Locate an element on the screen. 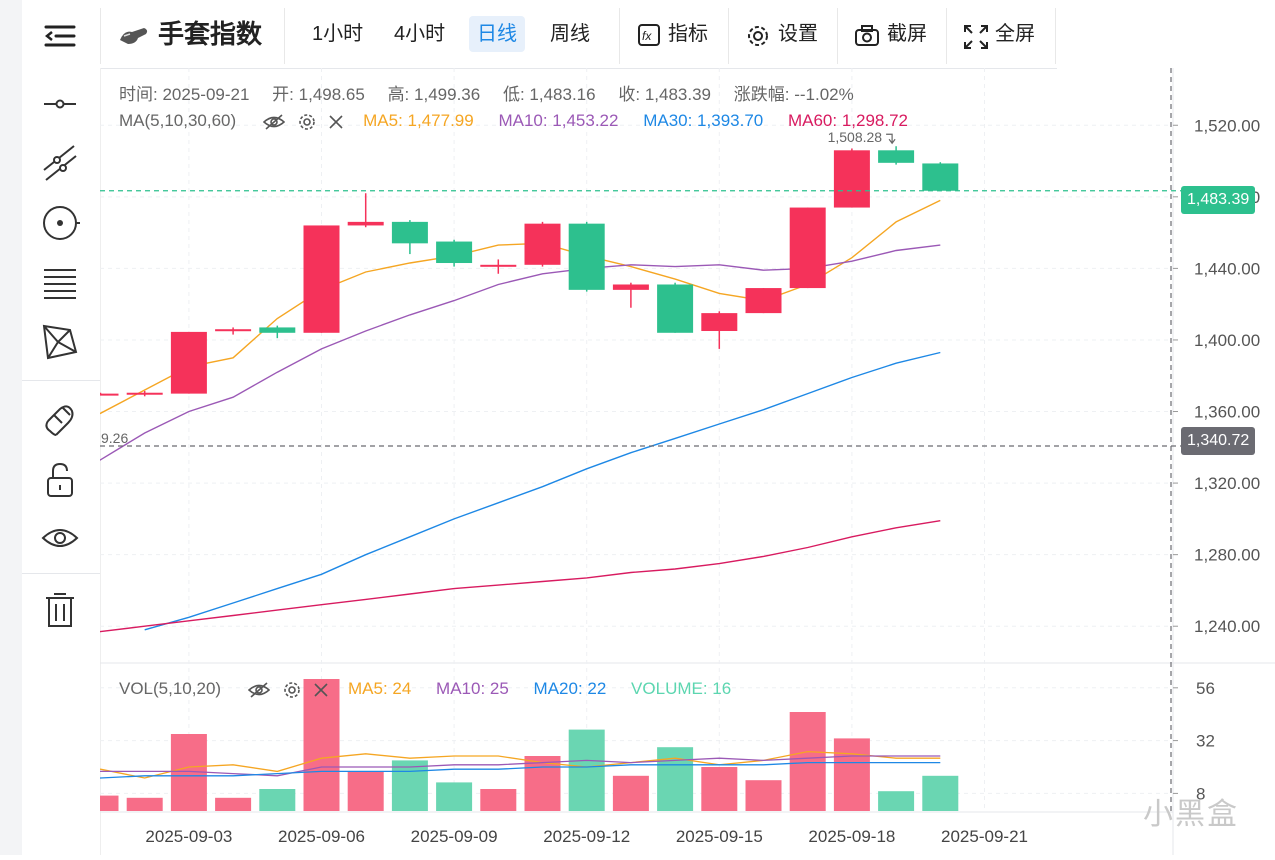 The width and height of the screenshot is (1275, 860). top-toolbar: 手套指数 1小时 4小时 日线 周线 fx 指标 设置 截屏 全屏 is located at coordinates (539, 34).